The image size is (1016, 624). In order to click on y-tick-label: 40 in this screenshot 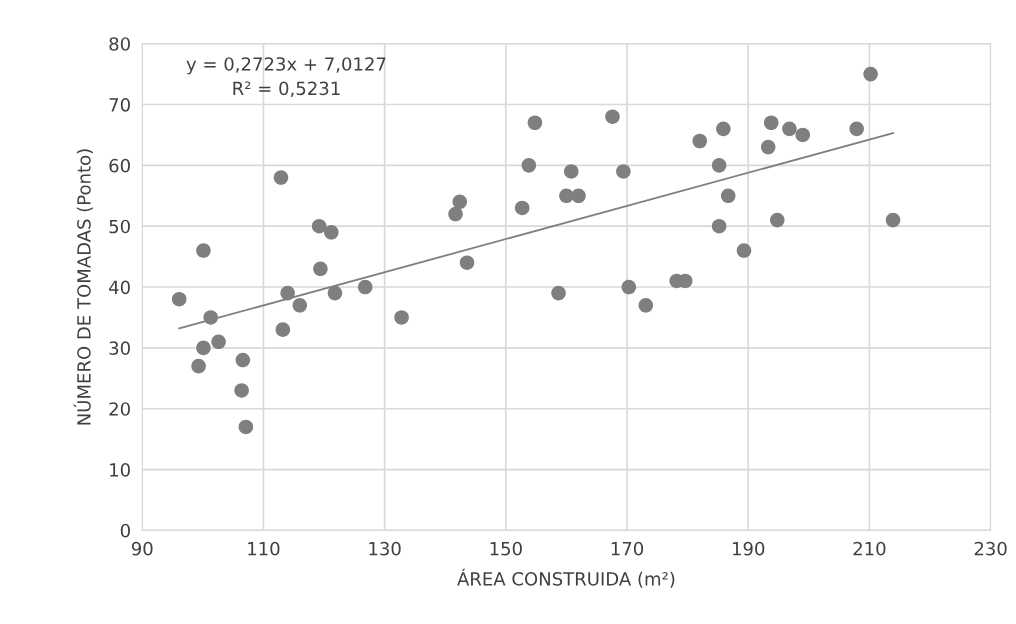, I will do `click(119, 287)`.